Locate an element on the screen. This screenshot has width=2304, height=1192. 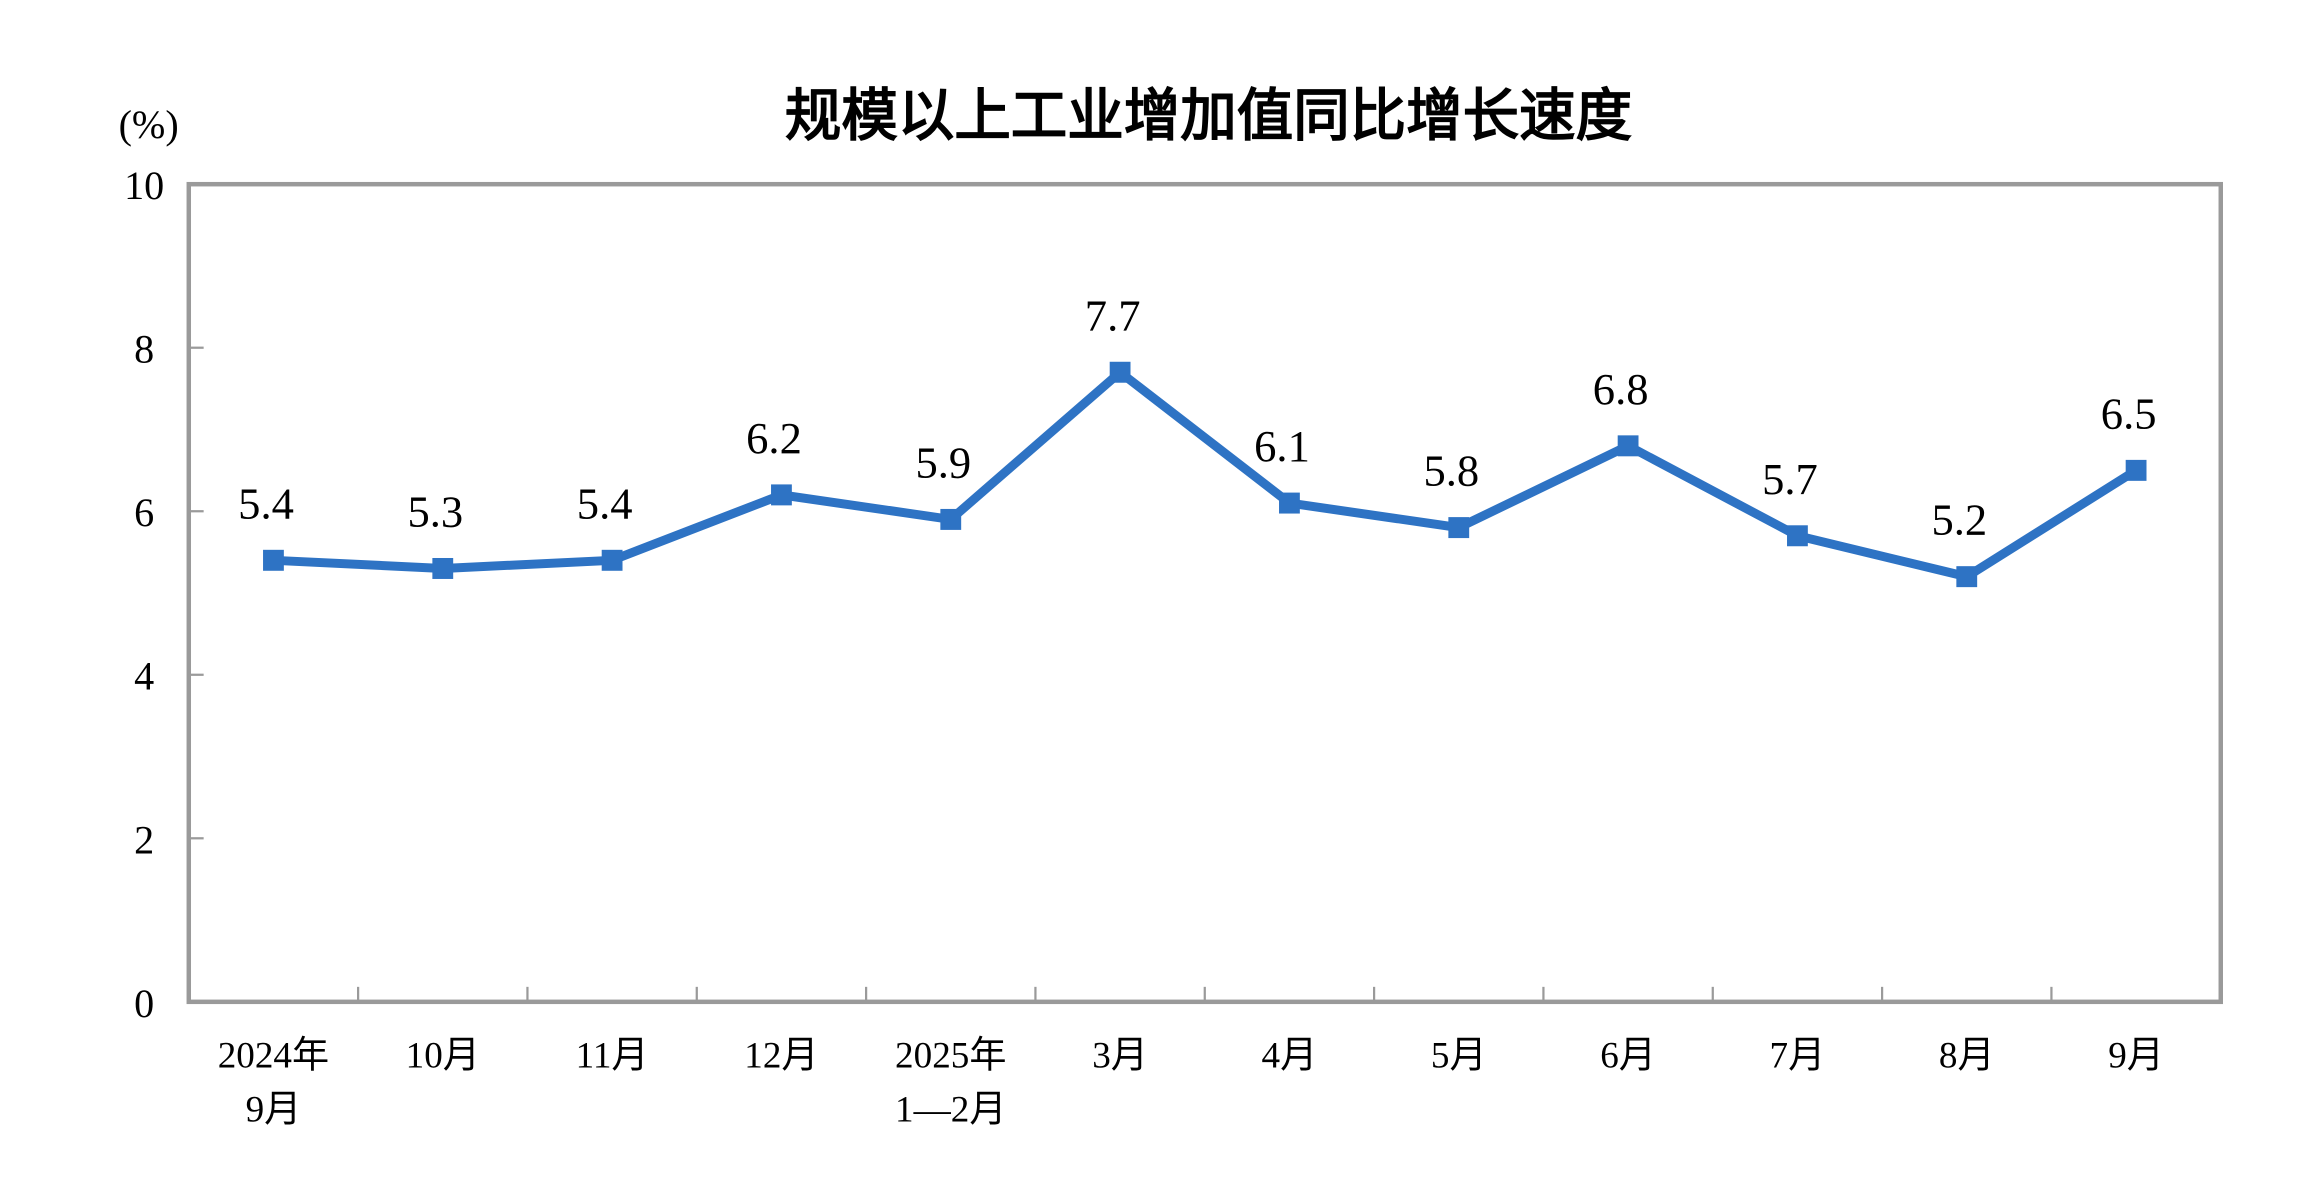
data-label: 5.9 is located at coordinates (943, 462).